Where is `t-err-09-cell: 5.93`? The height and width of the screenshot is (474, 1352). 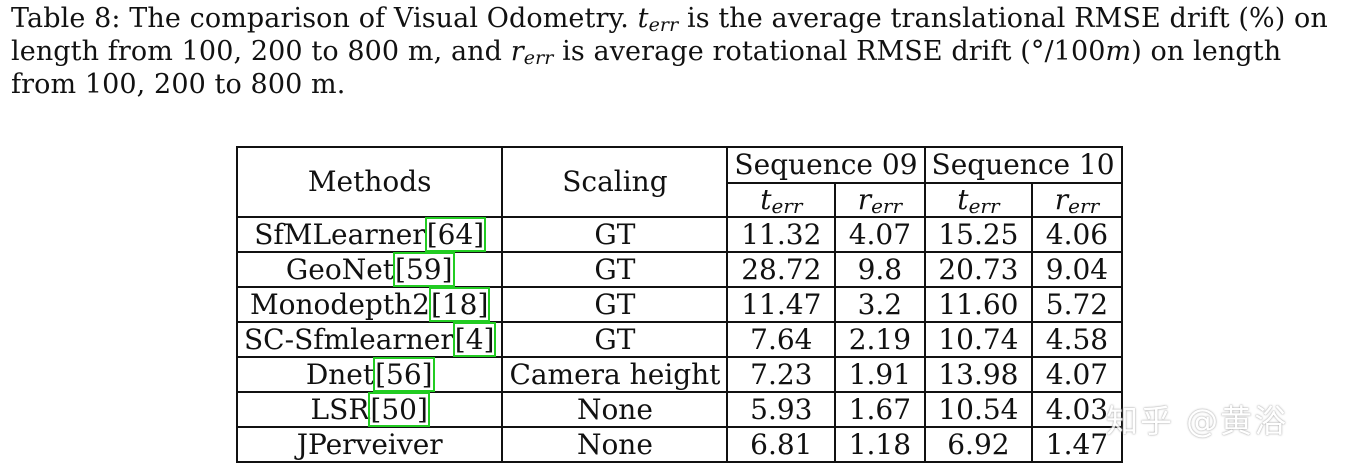 t-err-09-cell: 5.93 is located at coordinates (781, 409).